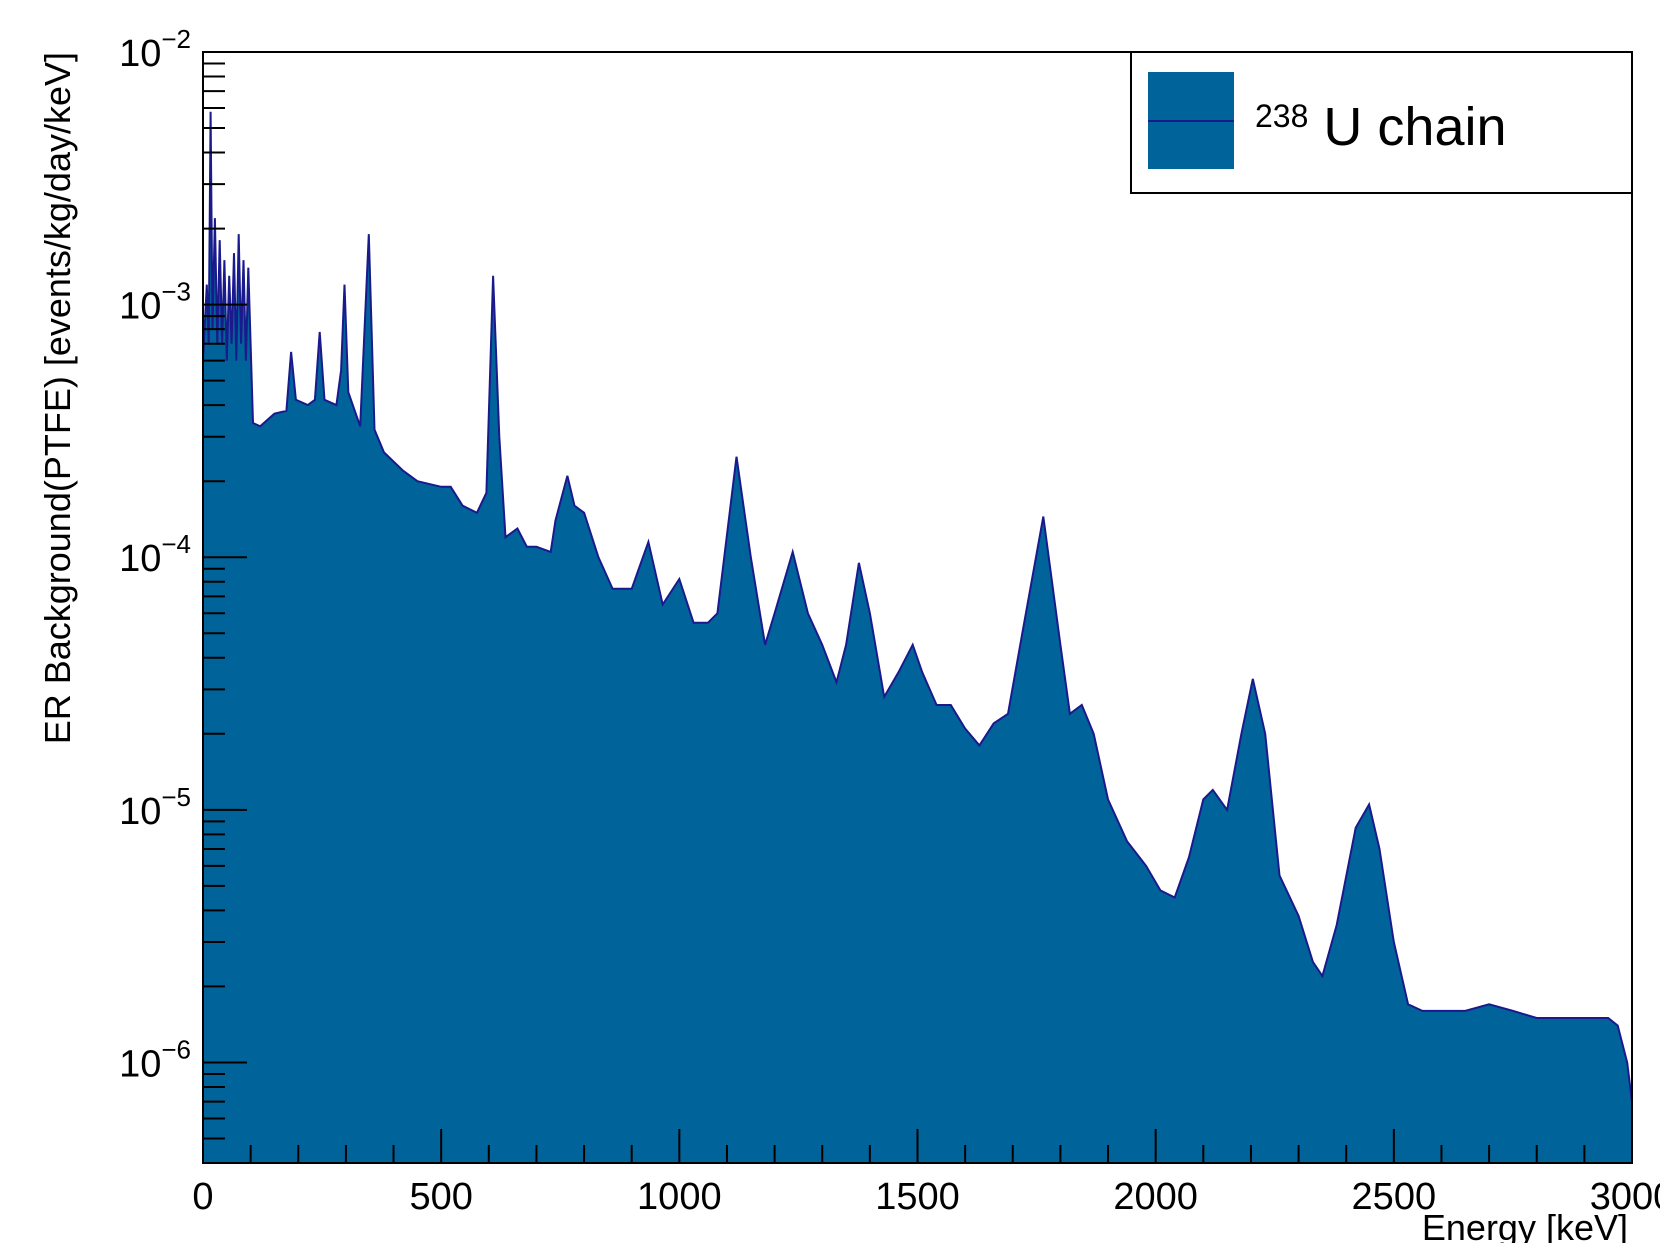  What do you see at coordinates (57, 398) in the screenshot?
I see `y-axis-title: ER Background(PTFE) [events/kg/day/keV]` at bounding box center [57, 398].